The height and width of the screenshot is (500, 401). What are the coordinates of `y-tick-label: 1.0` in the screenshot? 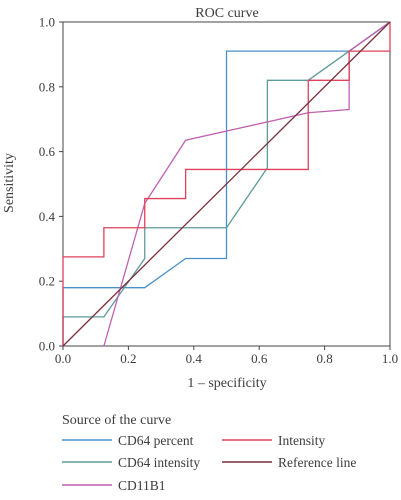 It's located at (47, 22).